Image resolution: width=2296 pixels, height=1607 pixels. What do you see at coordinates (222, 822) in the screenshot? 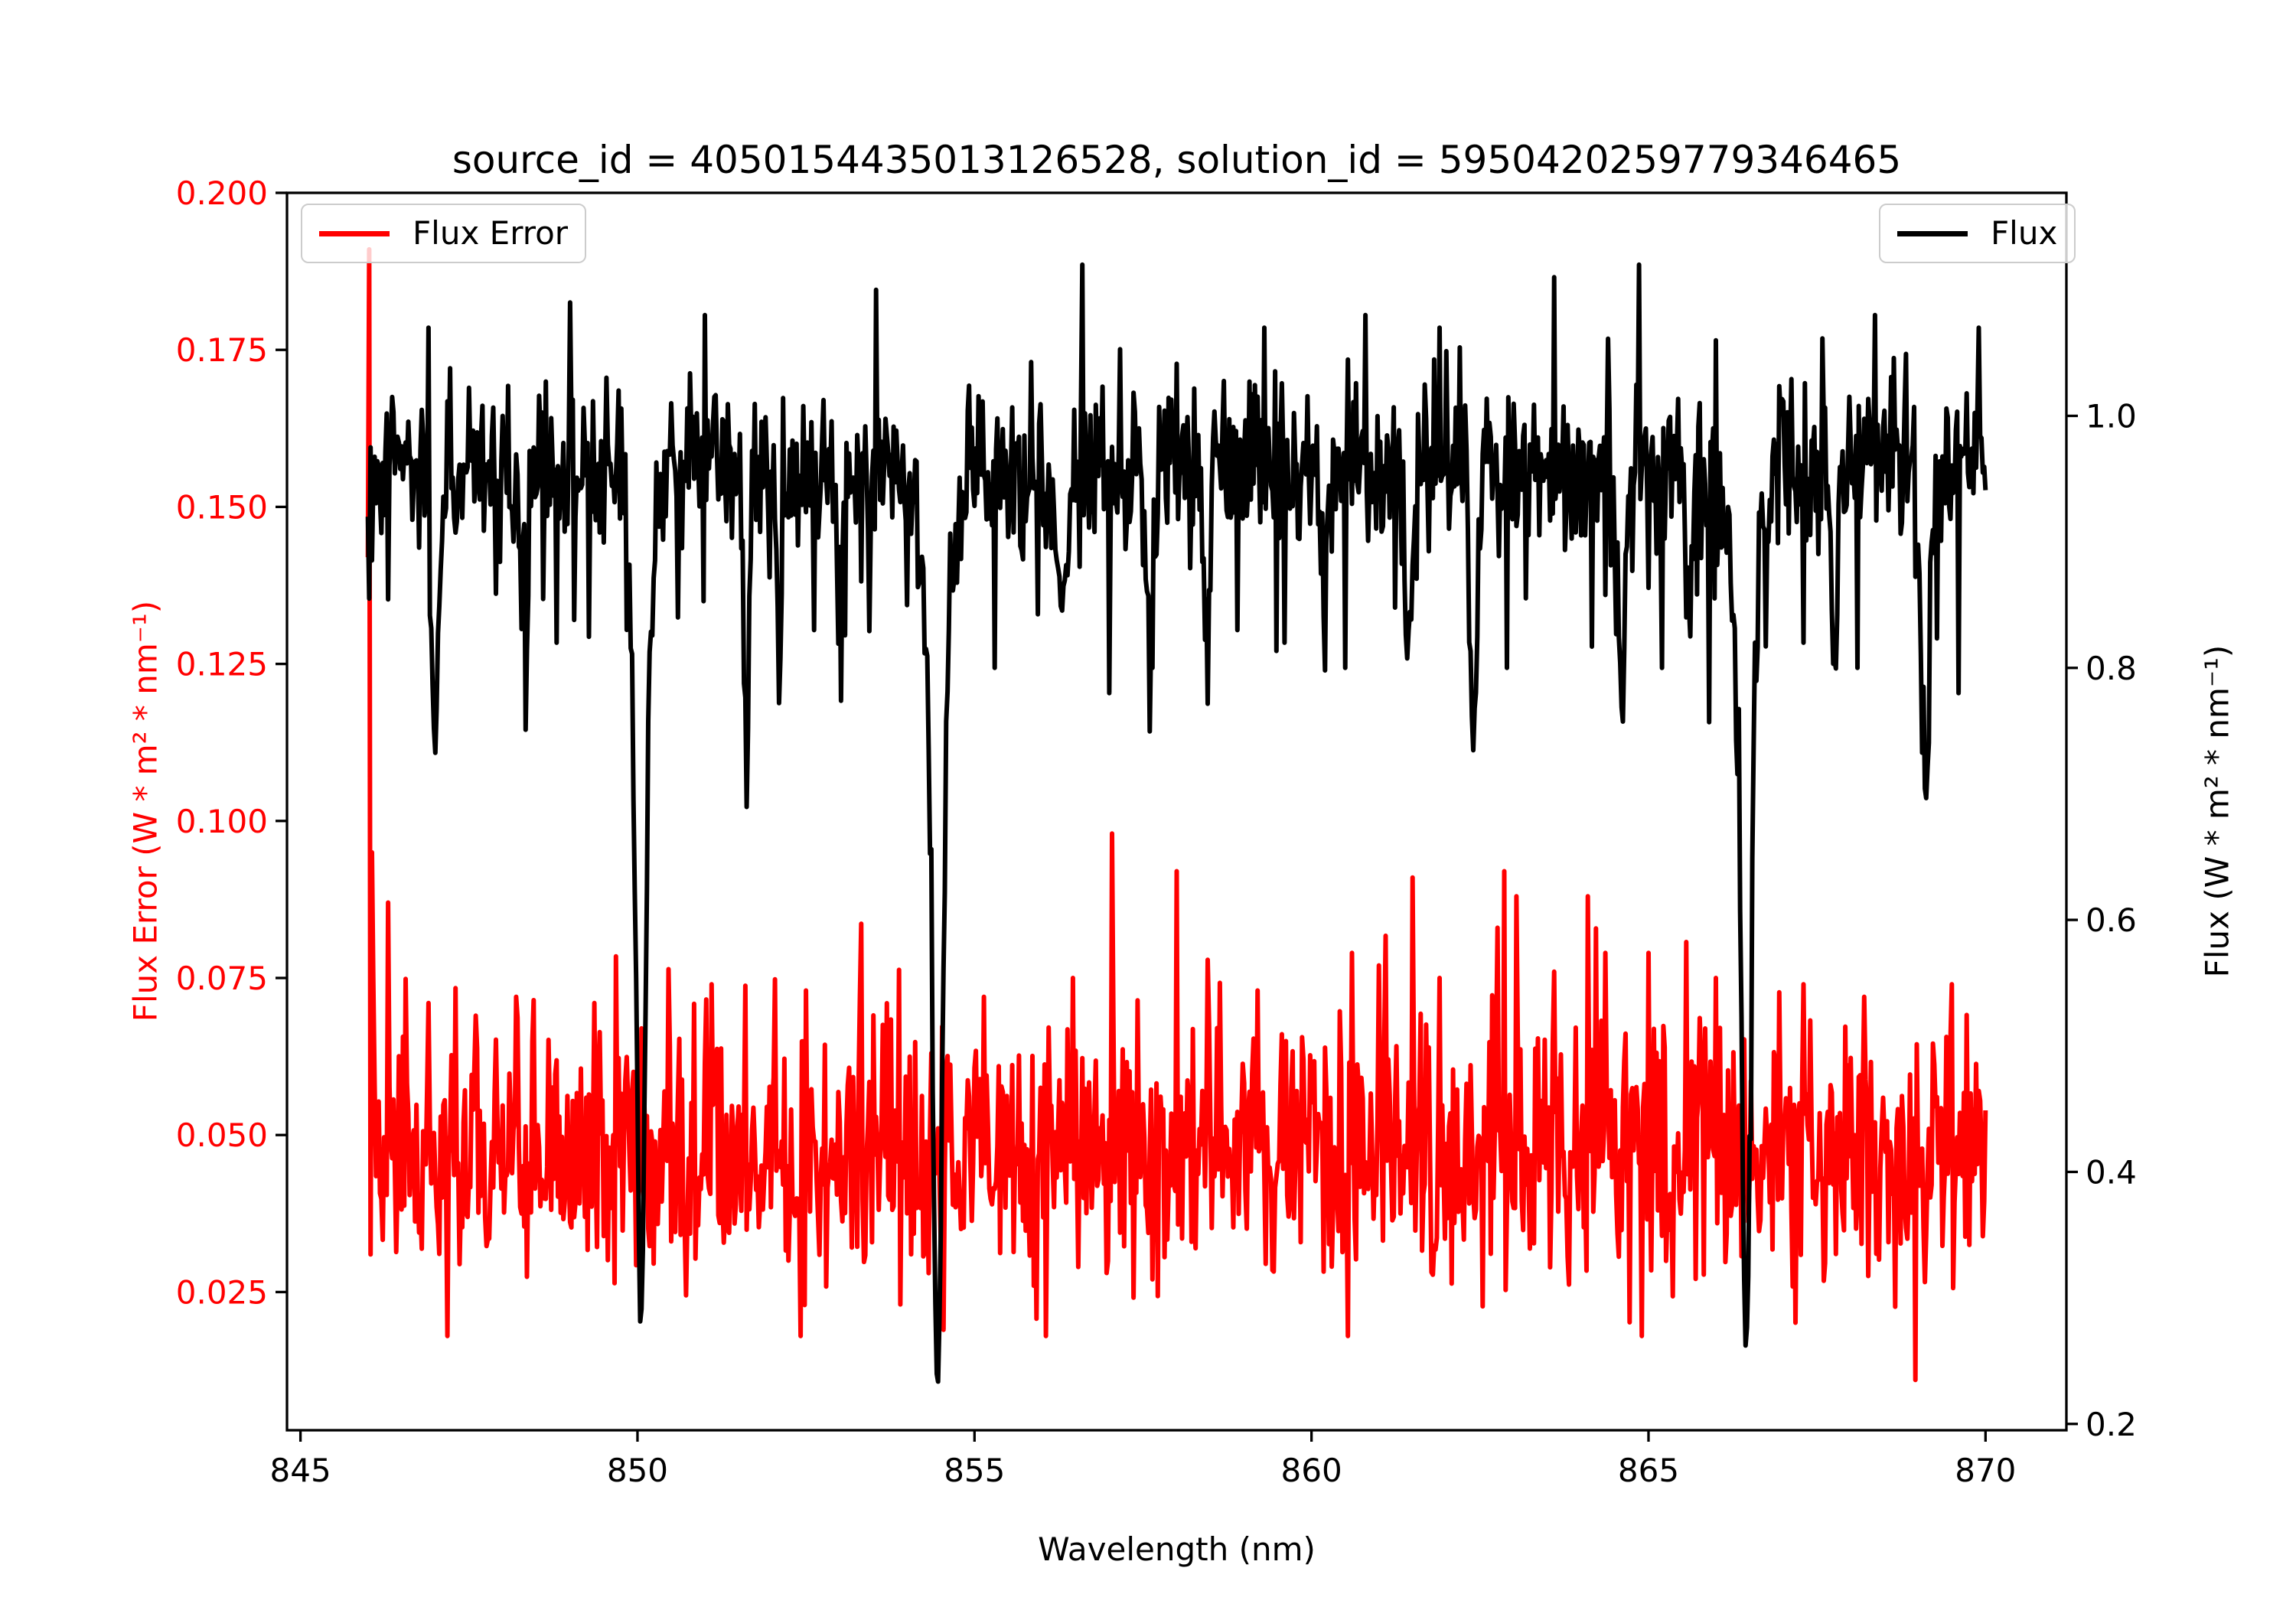
I see `svg-text: 0.100` at bounding box center [222, 822].